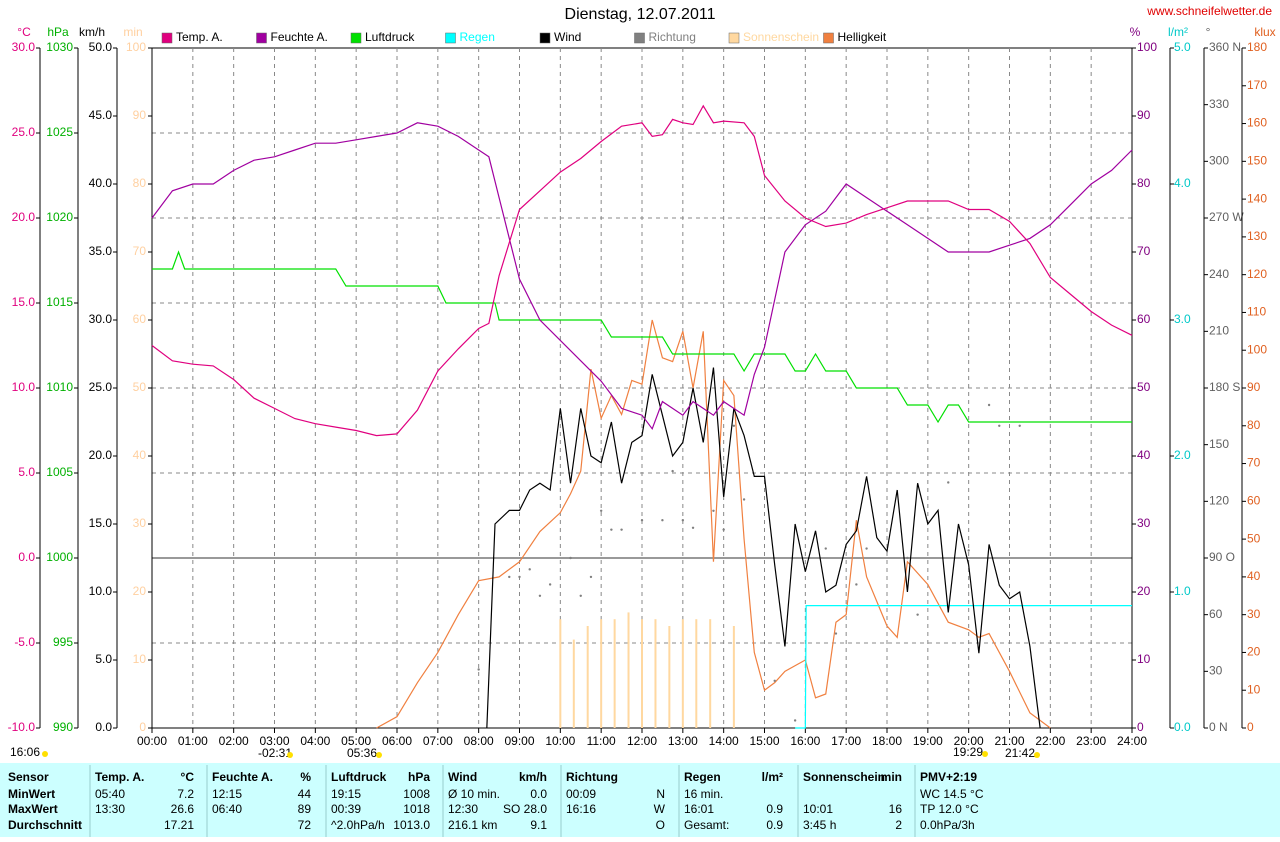  I want to click on chart-title: Dienstag, 12.07.2011, so click(640, 14).